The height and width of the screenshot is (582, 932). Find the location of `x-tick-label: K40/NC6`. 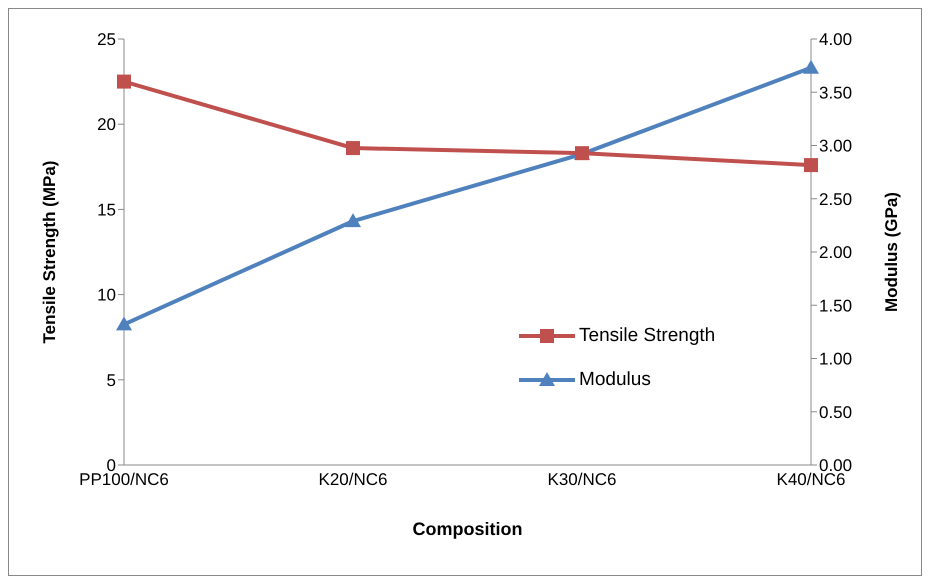

x-tick-label: K40/NC6 is located at coordinates (811, 480).